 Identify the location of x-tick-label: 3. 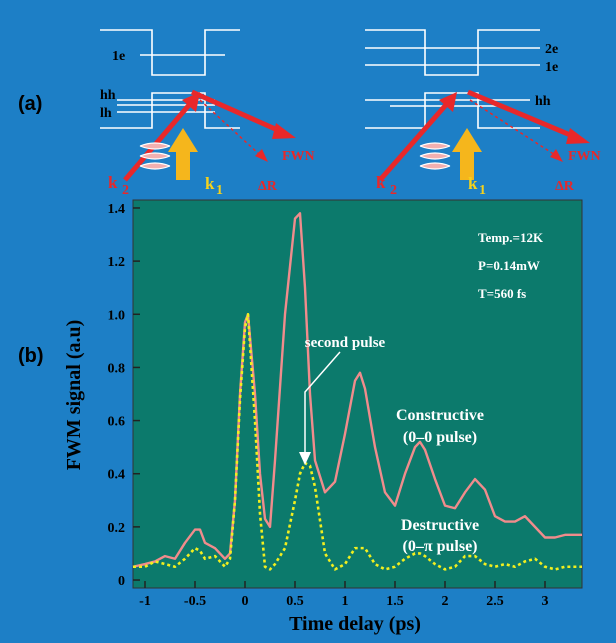
(545, 601).